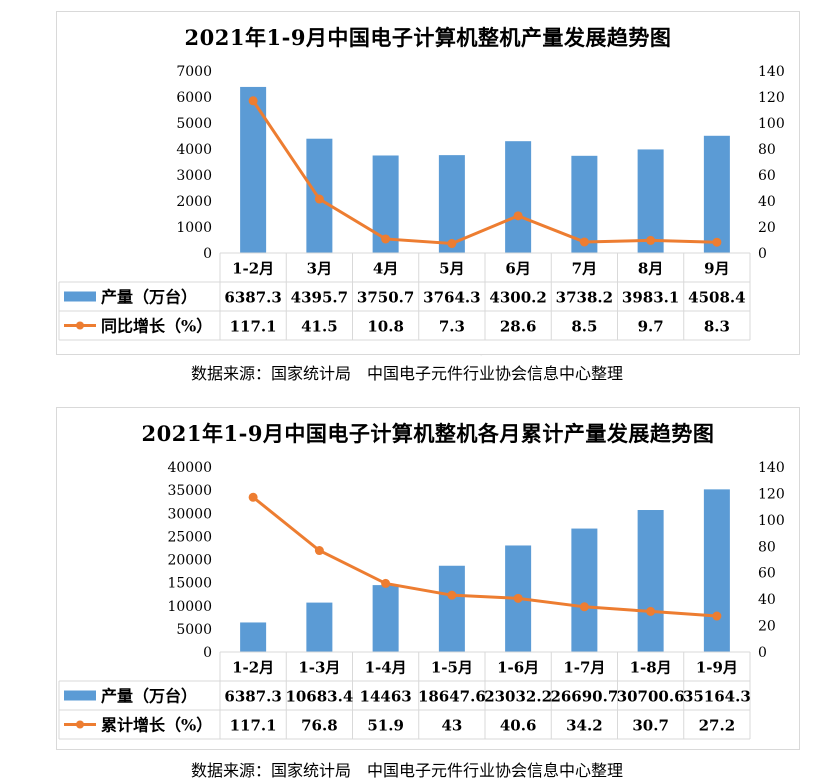  I want to click on x-tick-label: 7月, so click(584, 269).